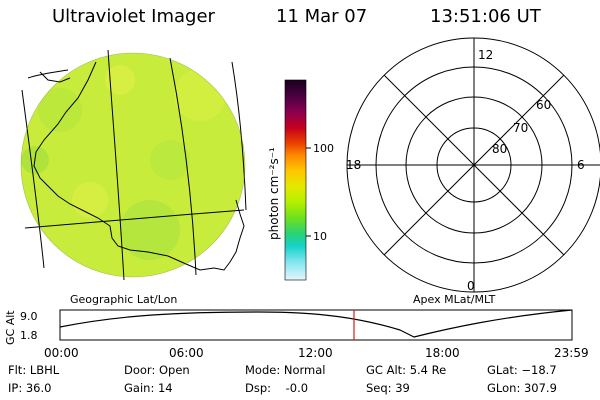 The image size is (600, 400). What do you see at coordinates (522, 388) in the screenshot?
I see `info-glon: GLon: 307.9` at bounding box center [522, 388].